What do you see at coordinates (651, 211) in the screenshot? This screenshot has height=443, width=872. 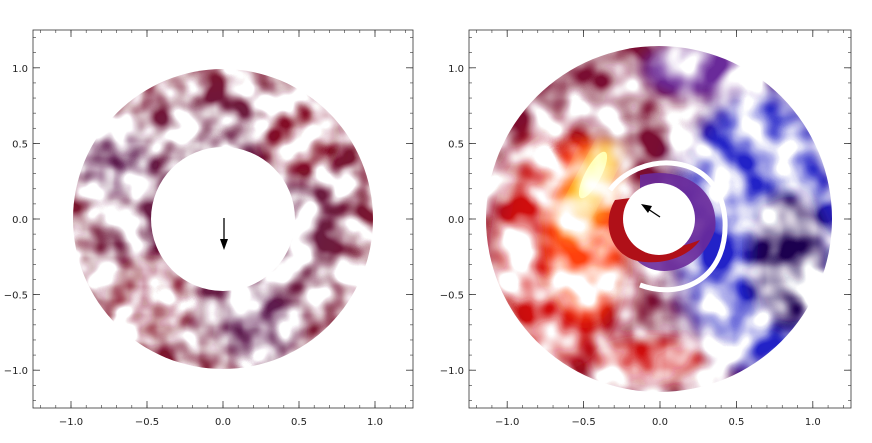 I see `right-arrow` at bounding box center [651, 211].